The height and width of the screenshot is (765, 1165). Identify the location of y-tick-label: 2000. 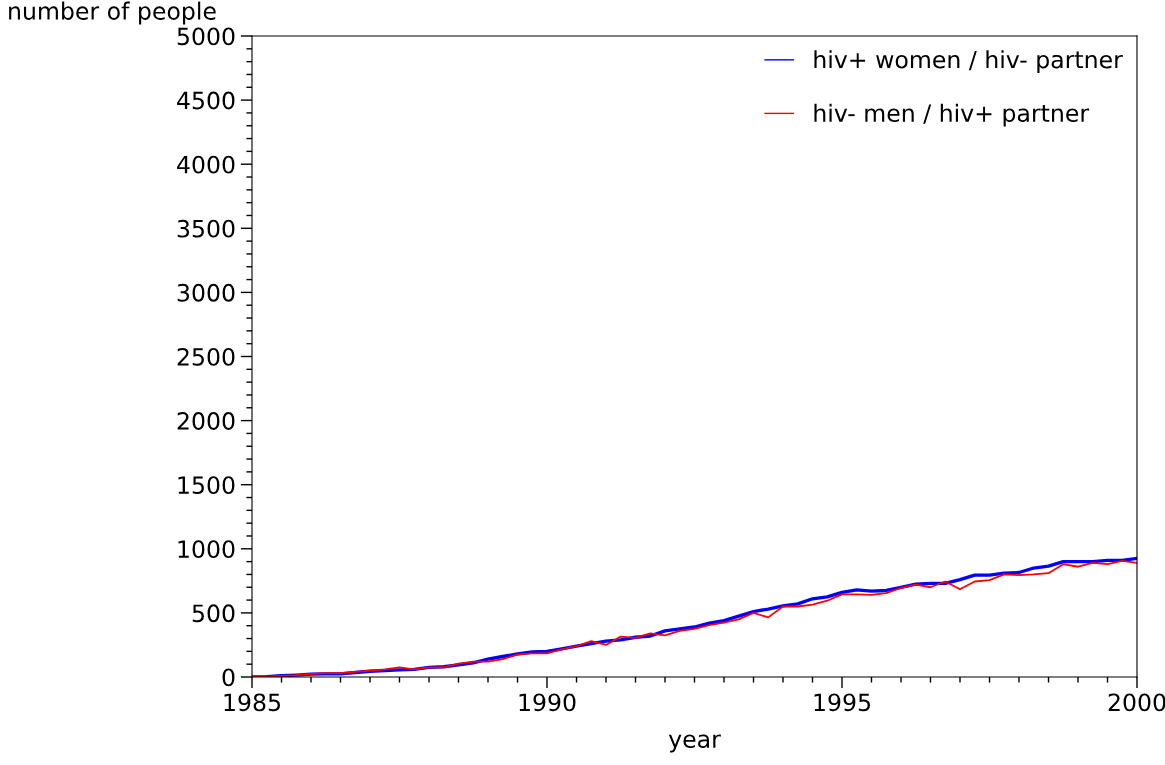
(206, 421).